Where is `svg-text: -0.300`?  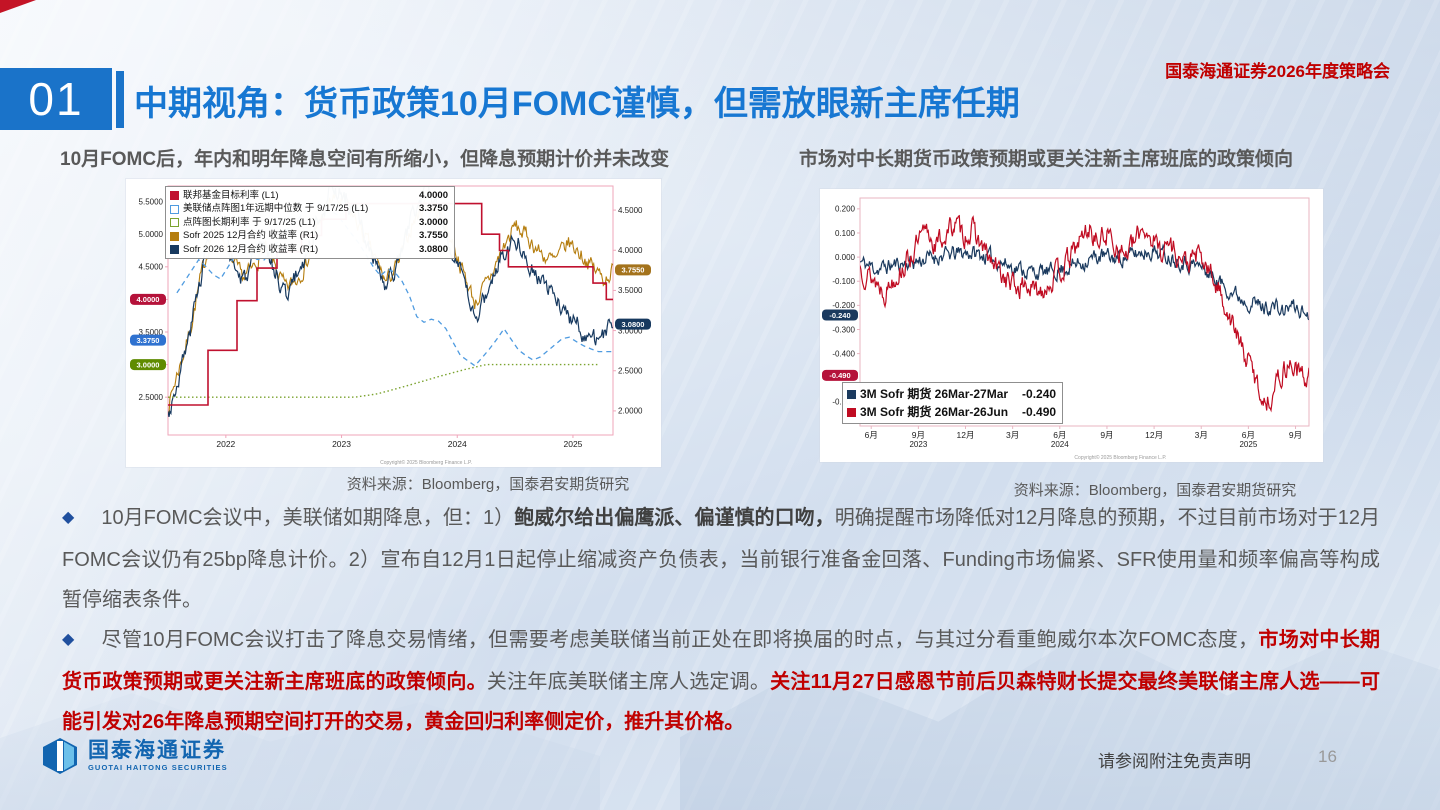
svg-text: -0.300 is located at coordinates (843, 329).